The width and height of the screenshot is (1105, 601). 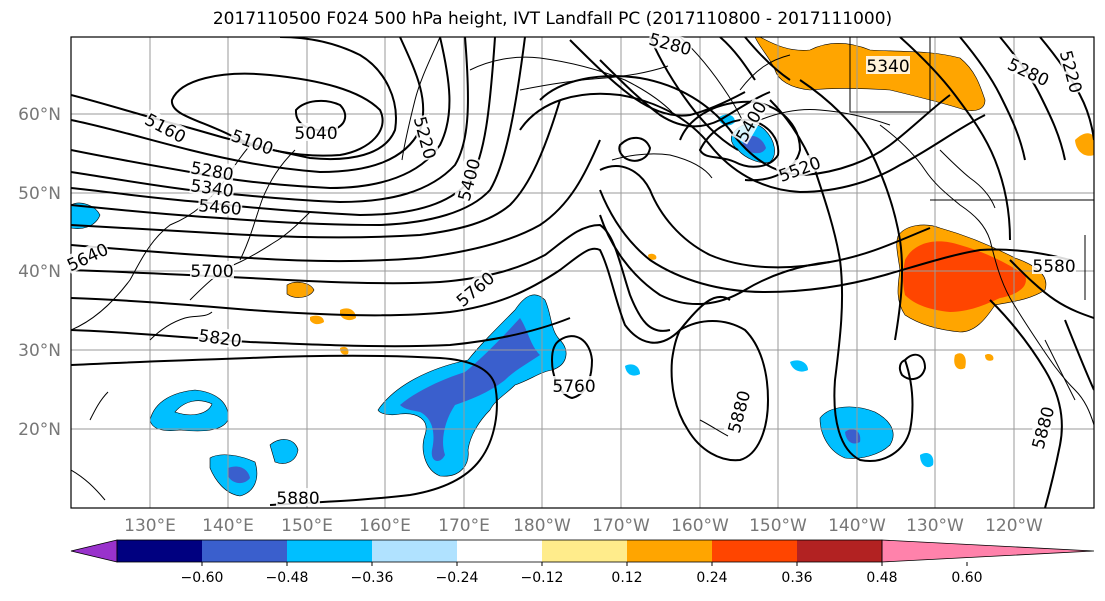 I want to click on colorbar-tick-label: 0.60, so click(x=966, y=578).